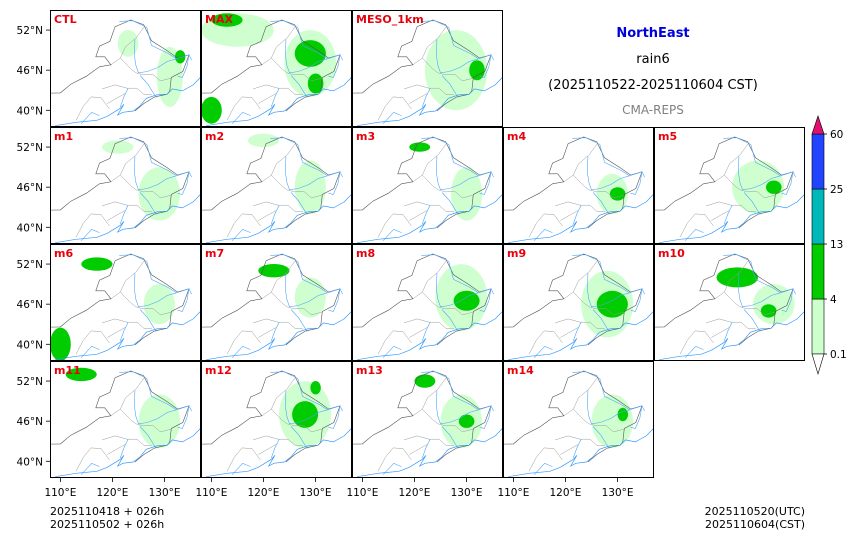  What do you see at coordinates (369, 370) in the screenshot?
I see `panel-label: m13` at bounding box center [369, 370].